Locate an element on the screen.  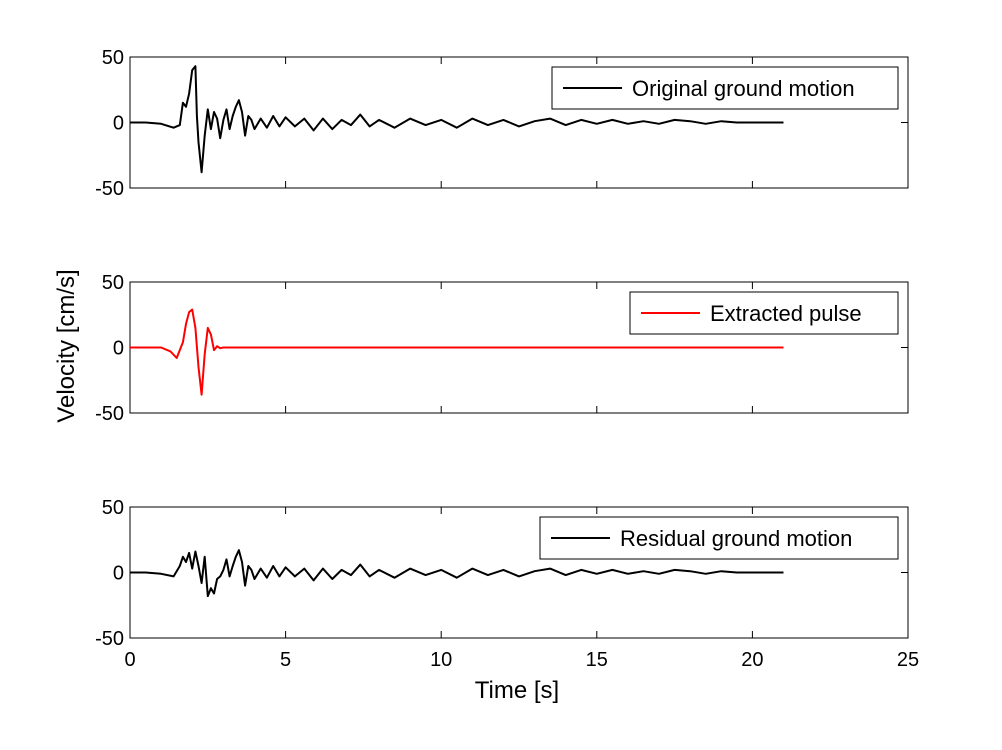
legend: Original ground motion is located at coordinates (725, 88).